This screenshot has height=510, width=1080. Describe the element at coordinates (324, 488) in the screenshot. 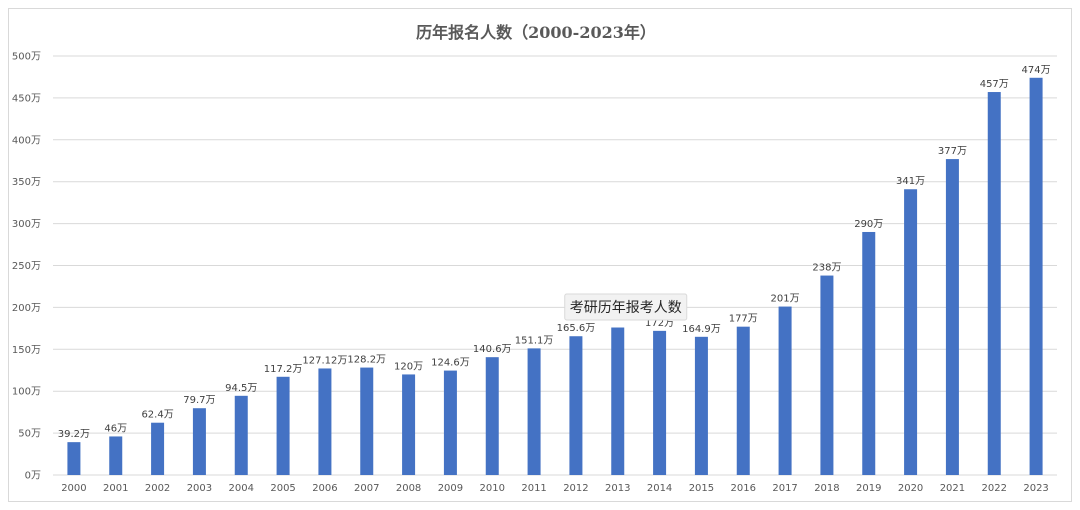

I see `x-tick-label: 2006` at that location.